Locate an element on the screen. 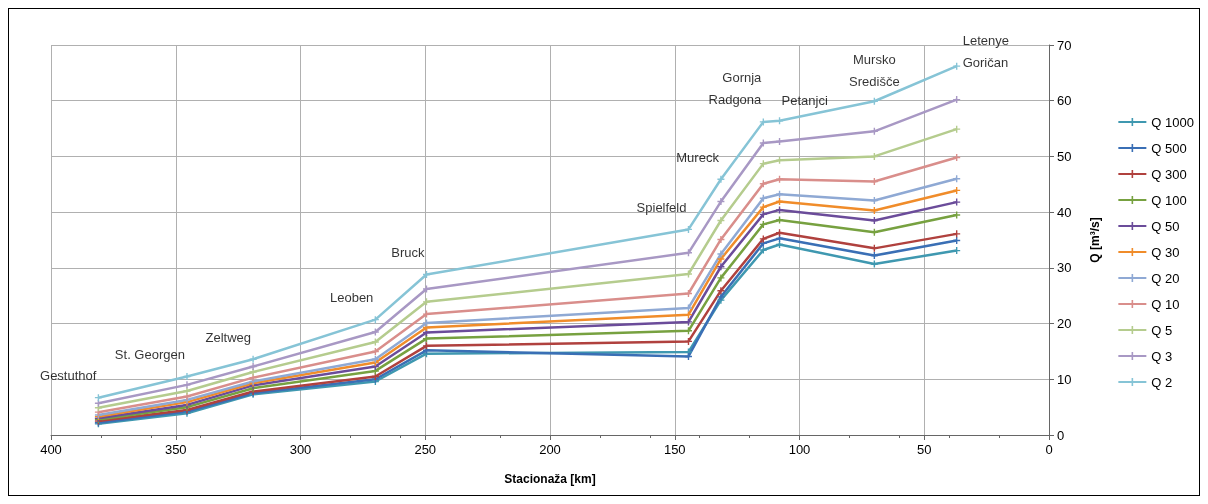 The width and height of the screenshot is (1208, 504). legend-label: Q 30 is located at coordinates (1165, 252).